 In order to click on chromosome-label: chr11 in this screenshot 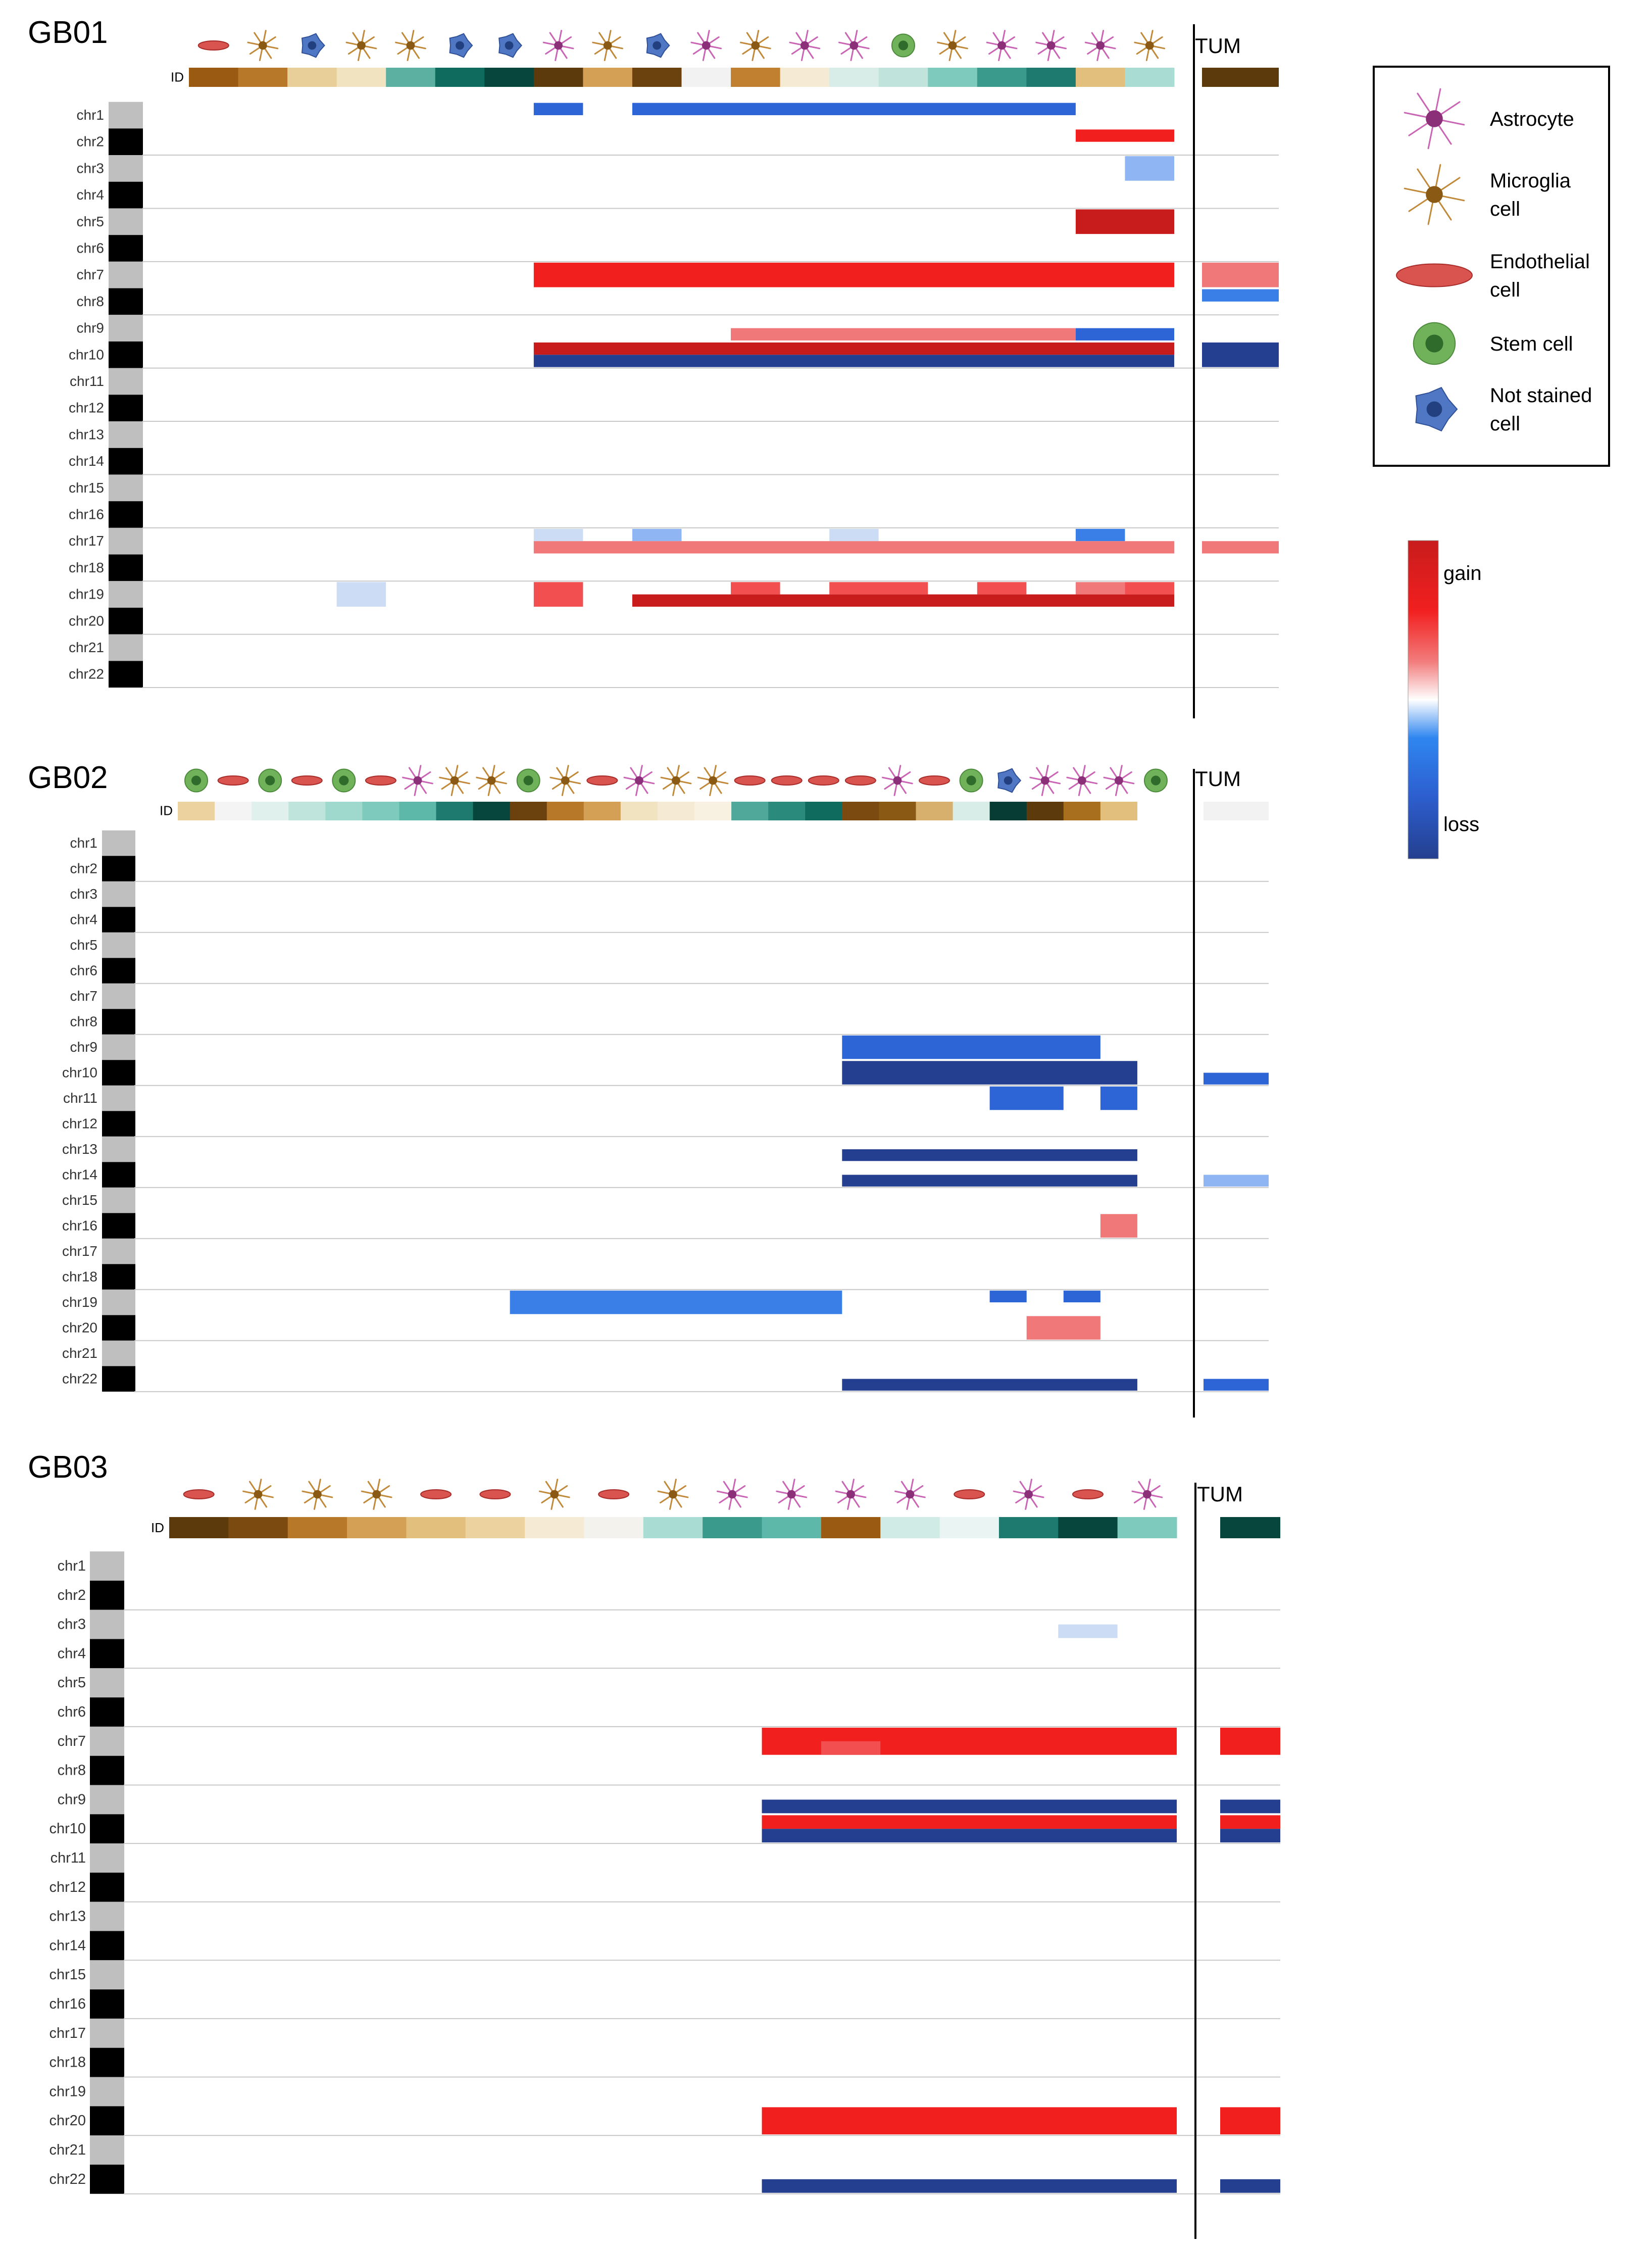, I will do `click(69, 1858)`.